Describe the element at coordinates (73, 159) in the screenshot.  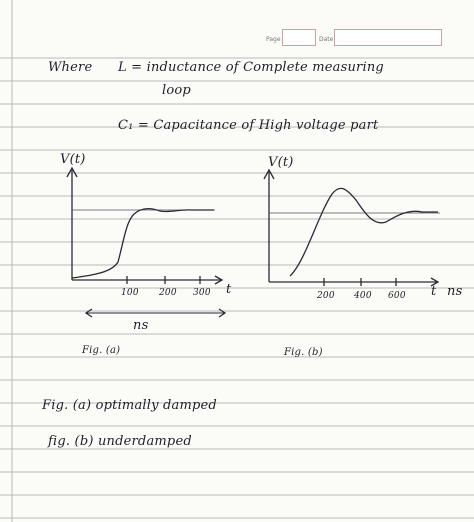
I see `graph-a-y-label: V(t)` at that location.